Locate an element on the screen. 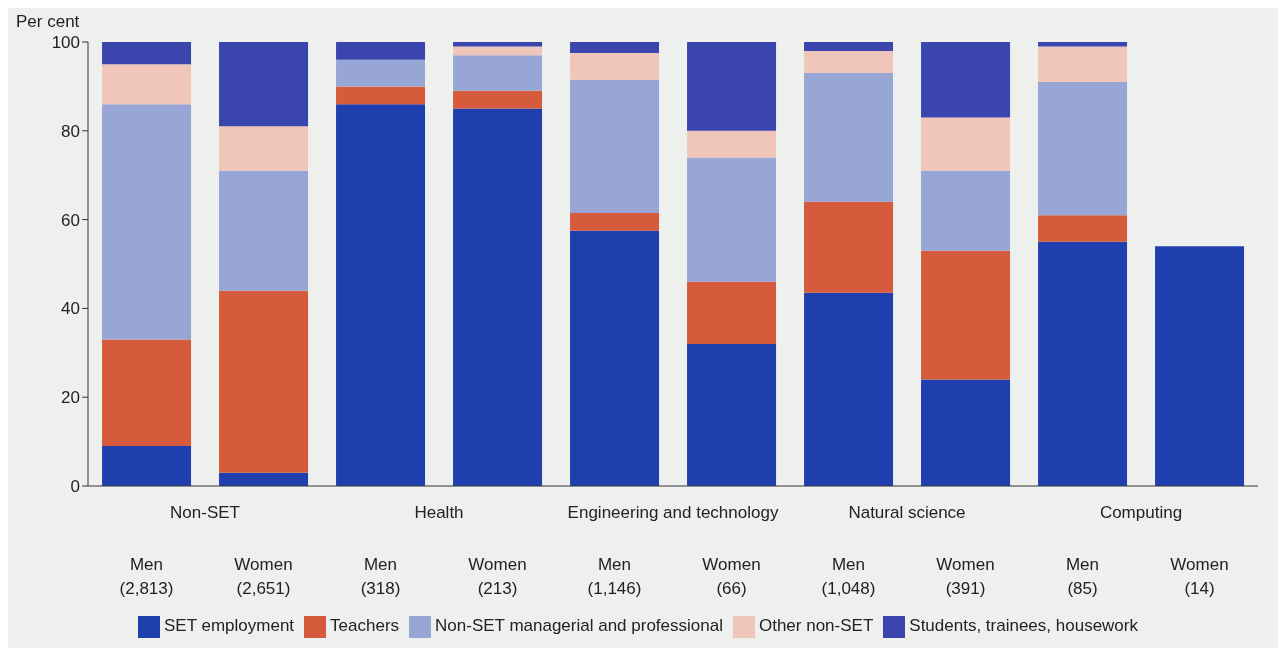 The image size is (1288, 662). x-tick-label: Men (85) is located at coordinates (1082, 576).